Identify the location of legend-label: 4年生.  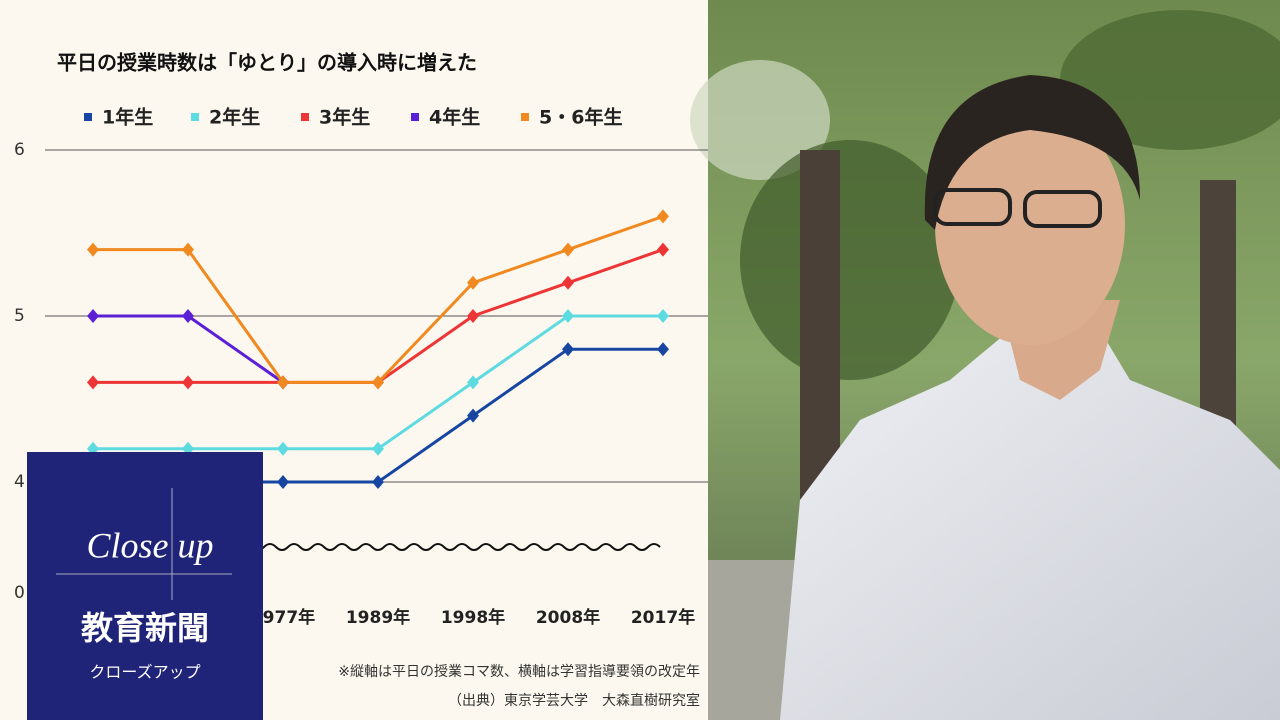
(454, 117).